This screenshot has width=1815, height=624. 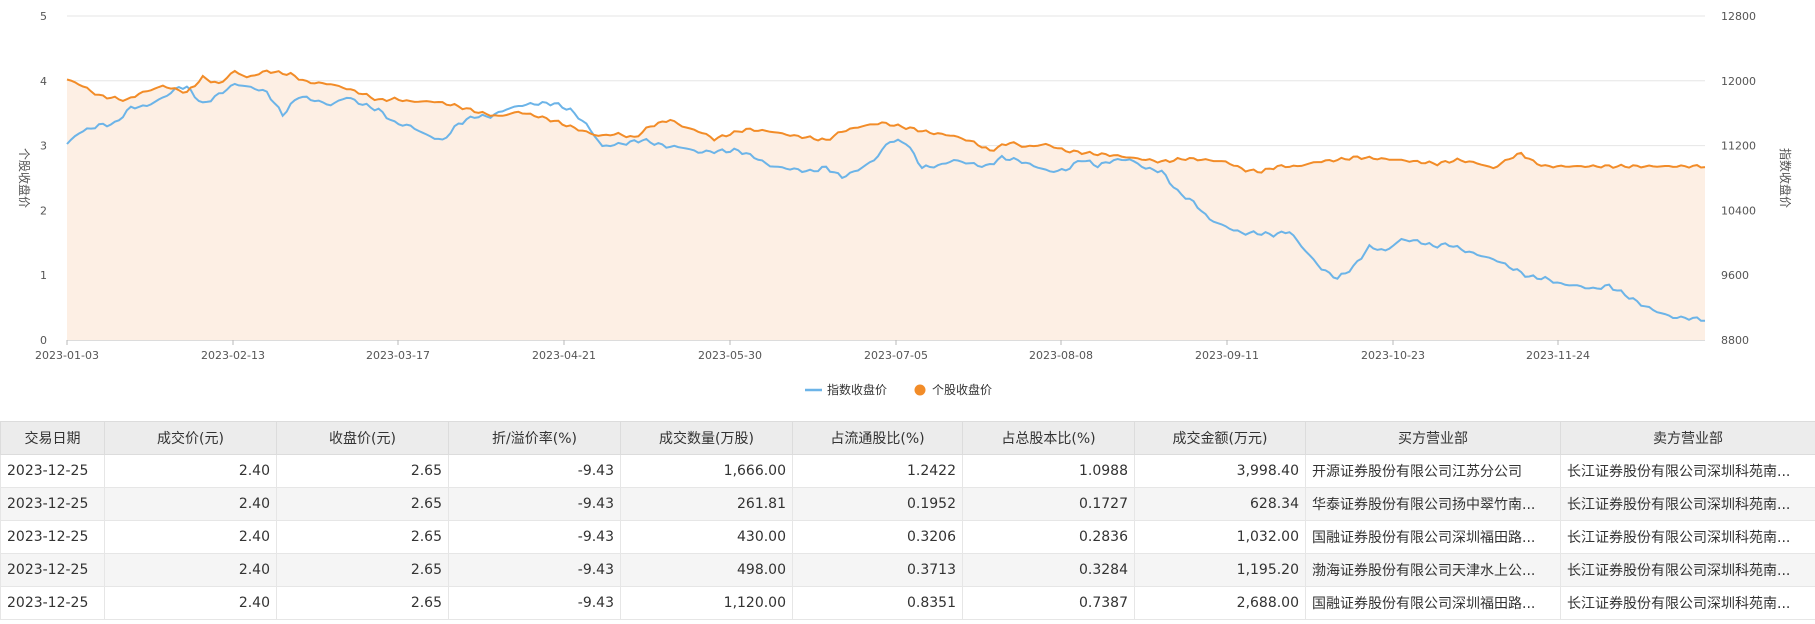 I want to click on y-right-tick-label: 12800, so click(x=1738, y=16).